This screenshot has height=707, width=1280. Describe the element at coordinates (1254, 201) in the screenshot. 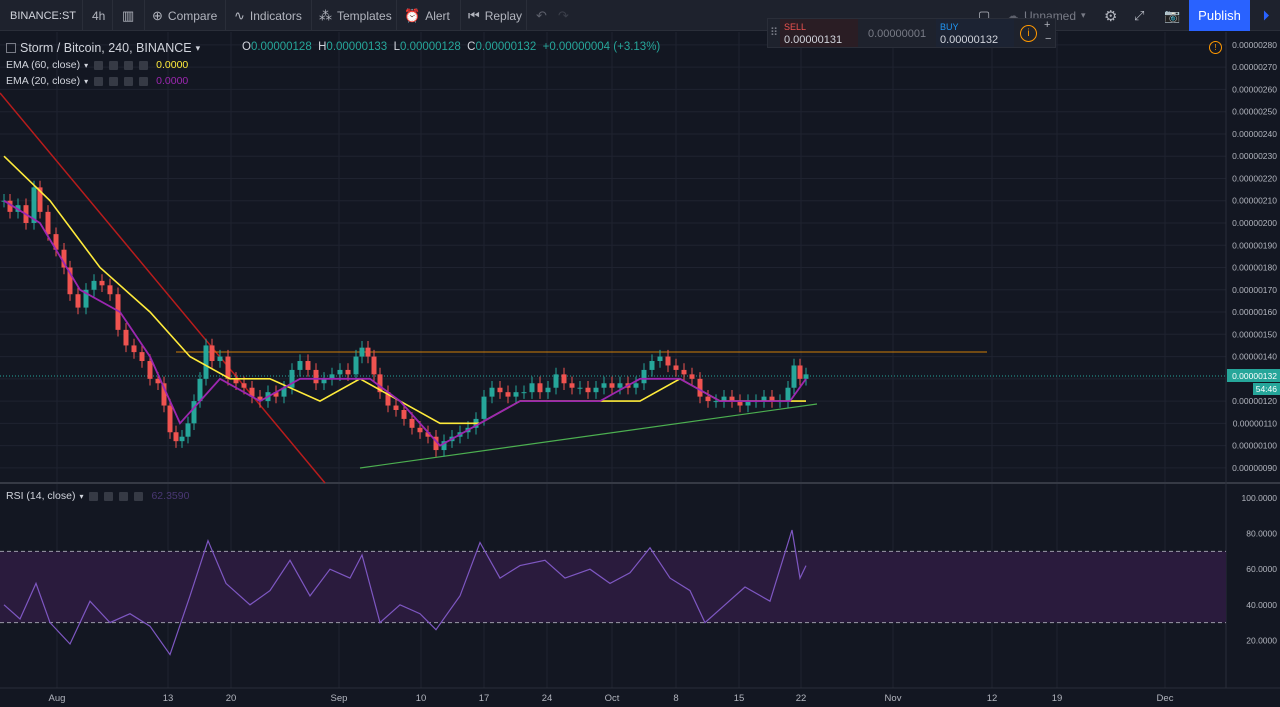

I see `price-tick-label: 0.00000210` at that location.